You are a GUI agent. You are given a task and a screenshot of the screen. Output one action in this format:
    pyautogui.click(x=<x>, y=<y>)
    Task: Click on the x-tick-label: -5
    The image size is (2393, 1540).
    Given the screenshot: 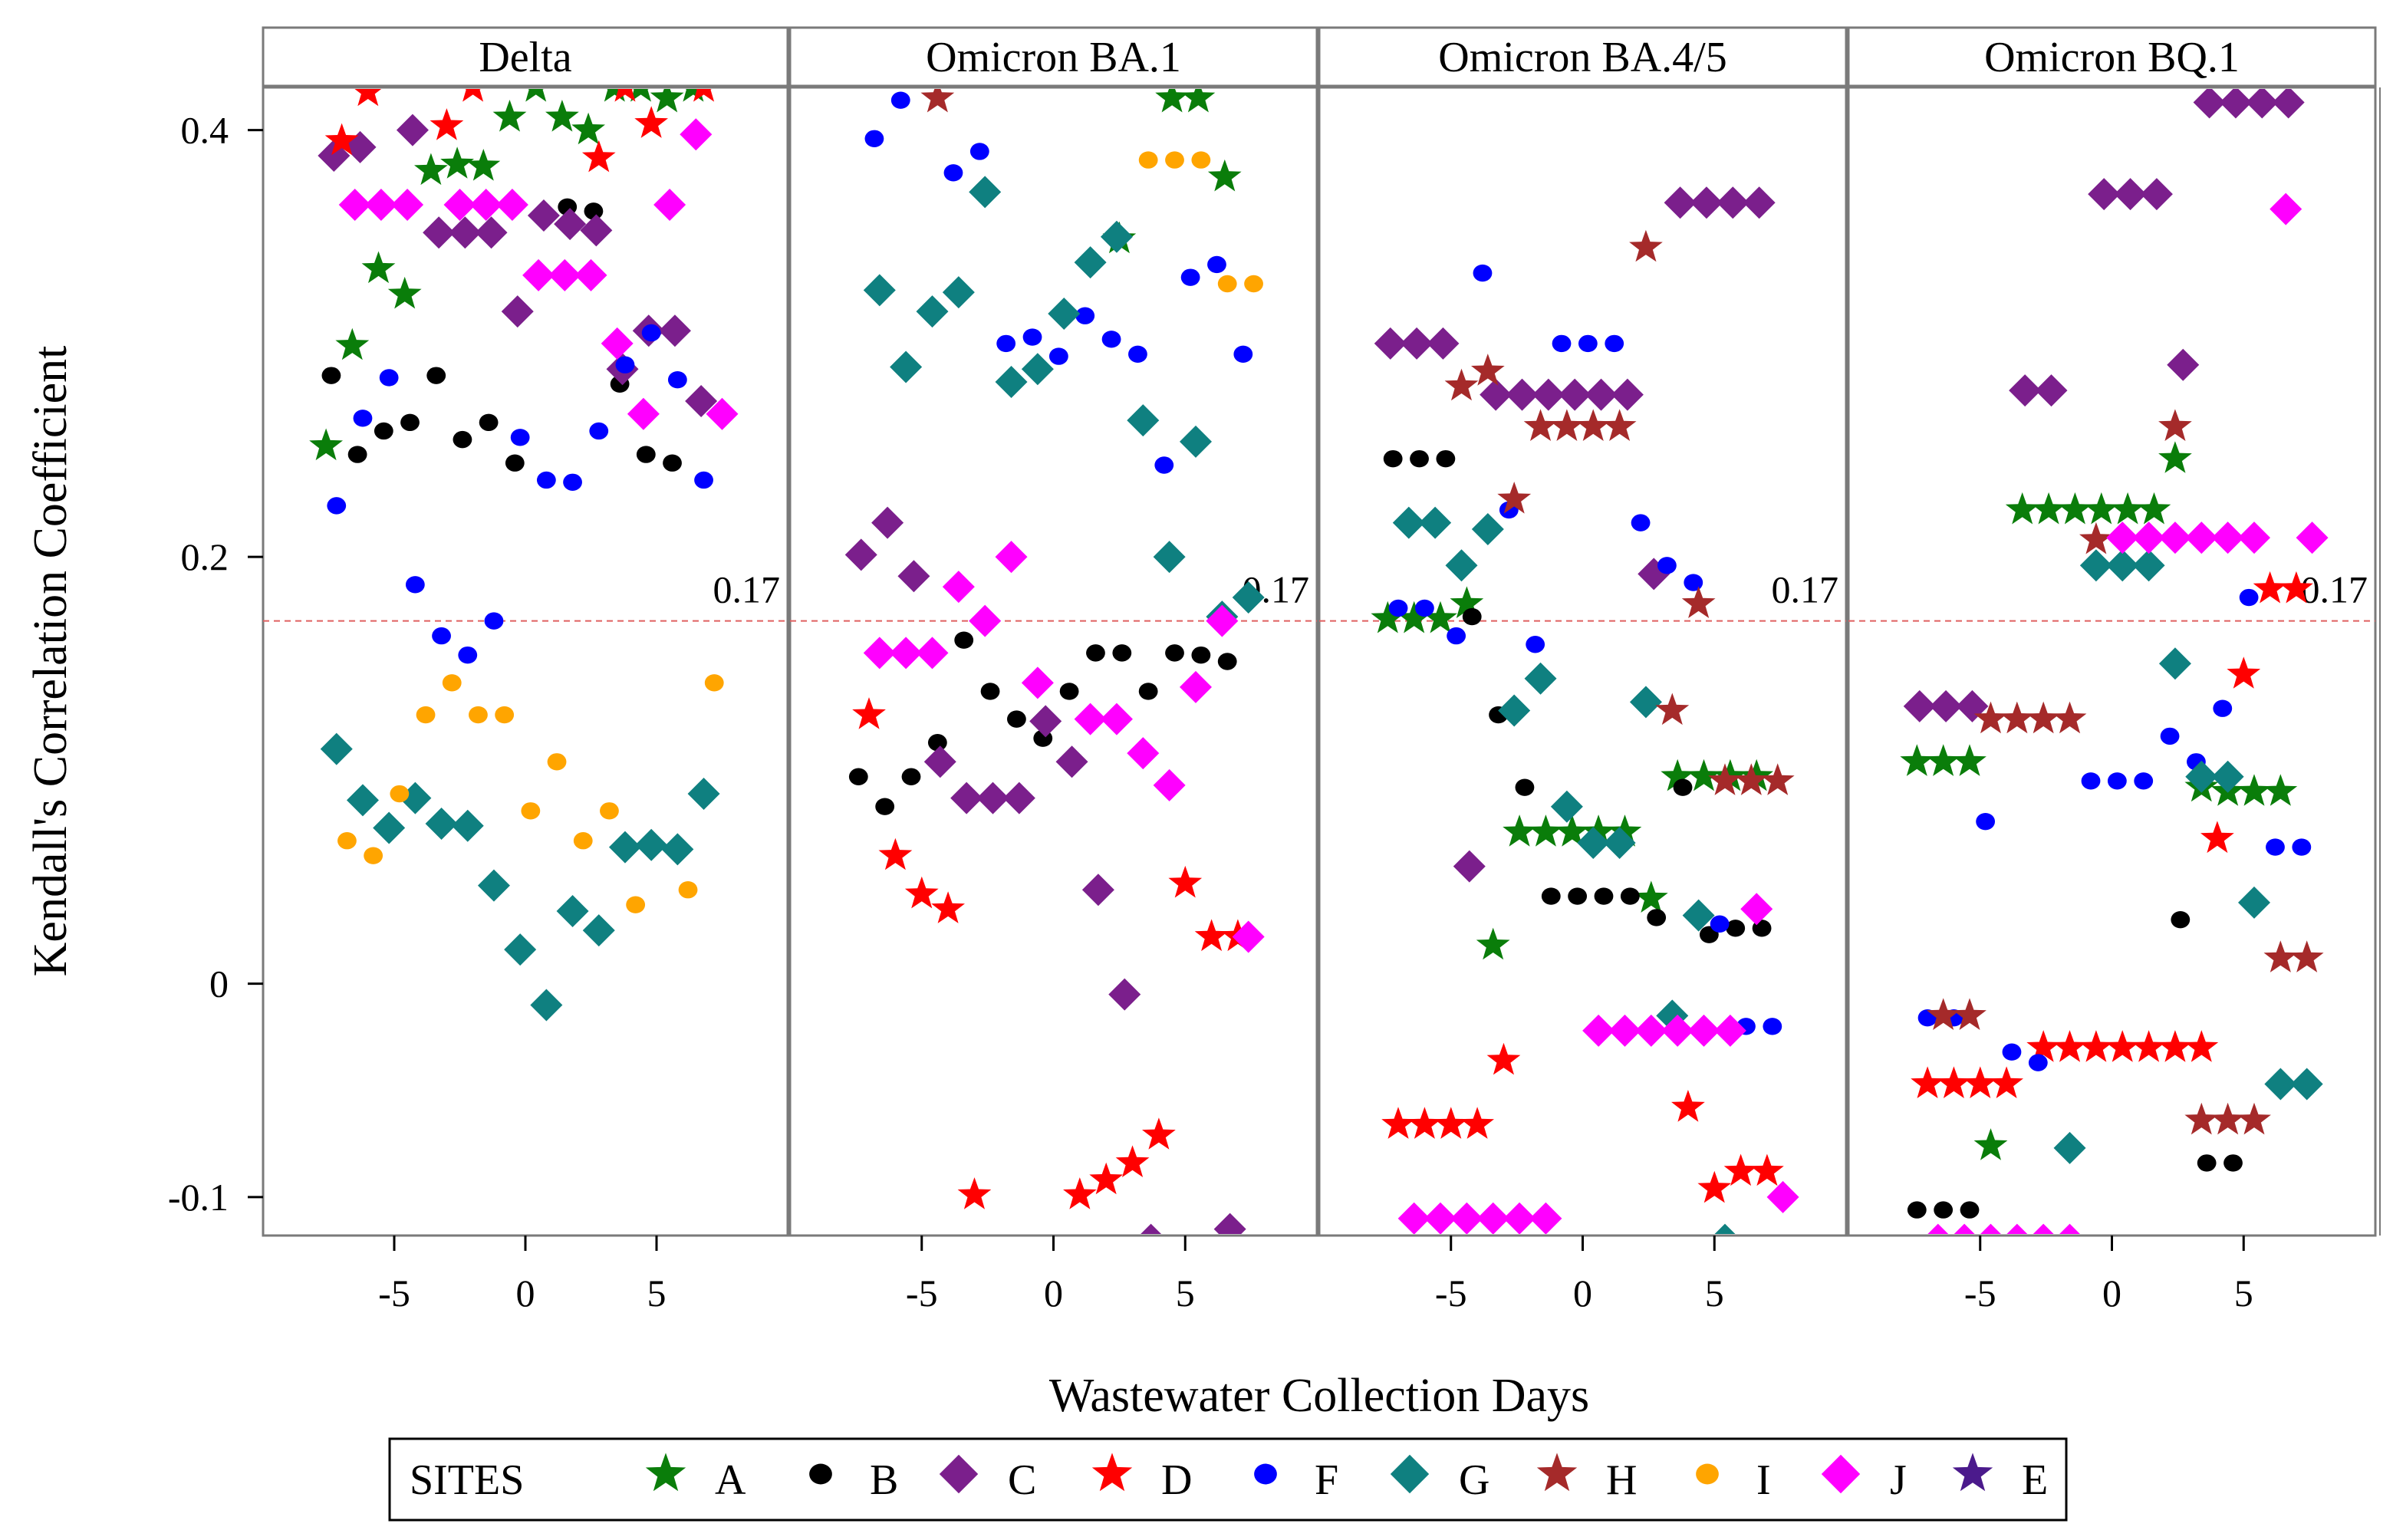 What is the action you would take?
    pyautogui.click(x=394, y=1293)
    